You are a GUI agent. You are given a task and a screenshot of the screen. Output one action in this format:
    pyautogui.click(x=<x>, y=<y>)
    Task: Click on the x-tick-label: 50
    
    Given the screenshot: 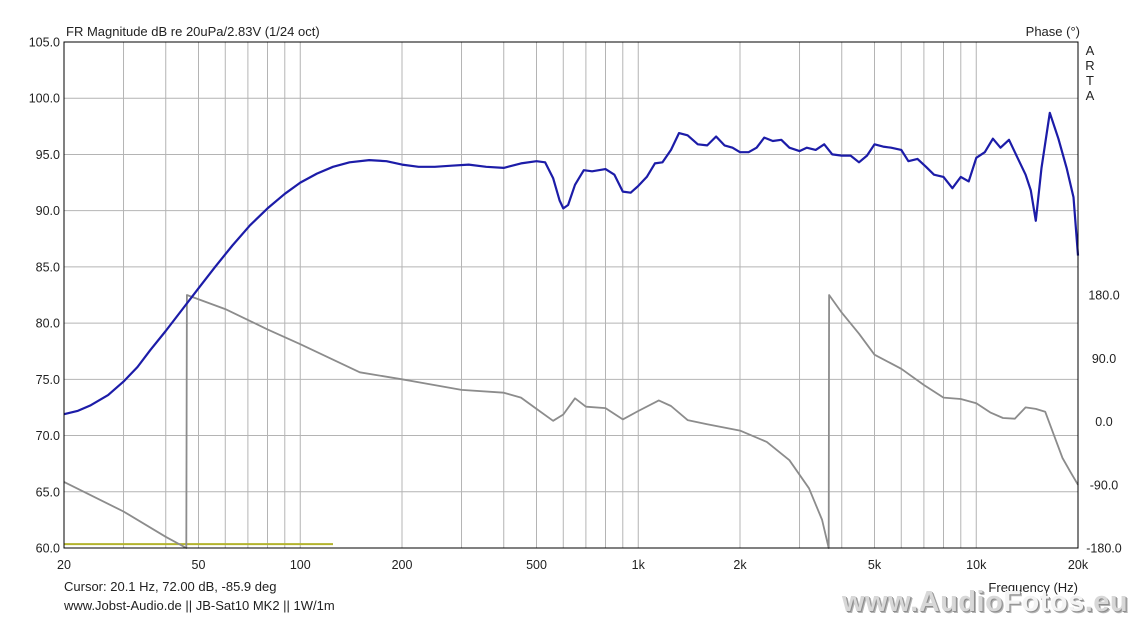 What is the action you would take?
    pyautogui.click(x=199, y=565)
    